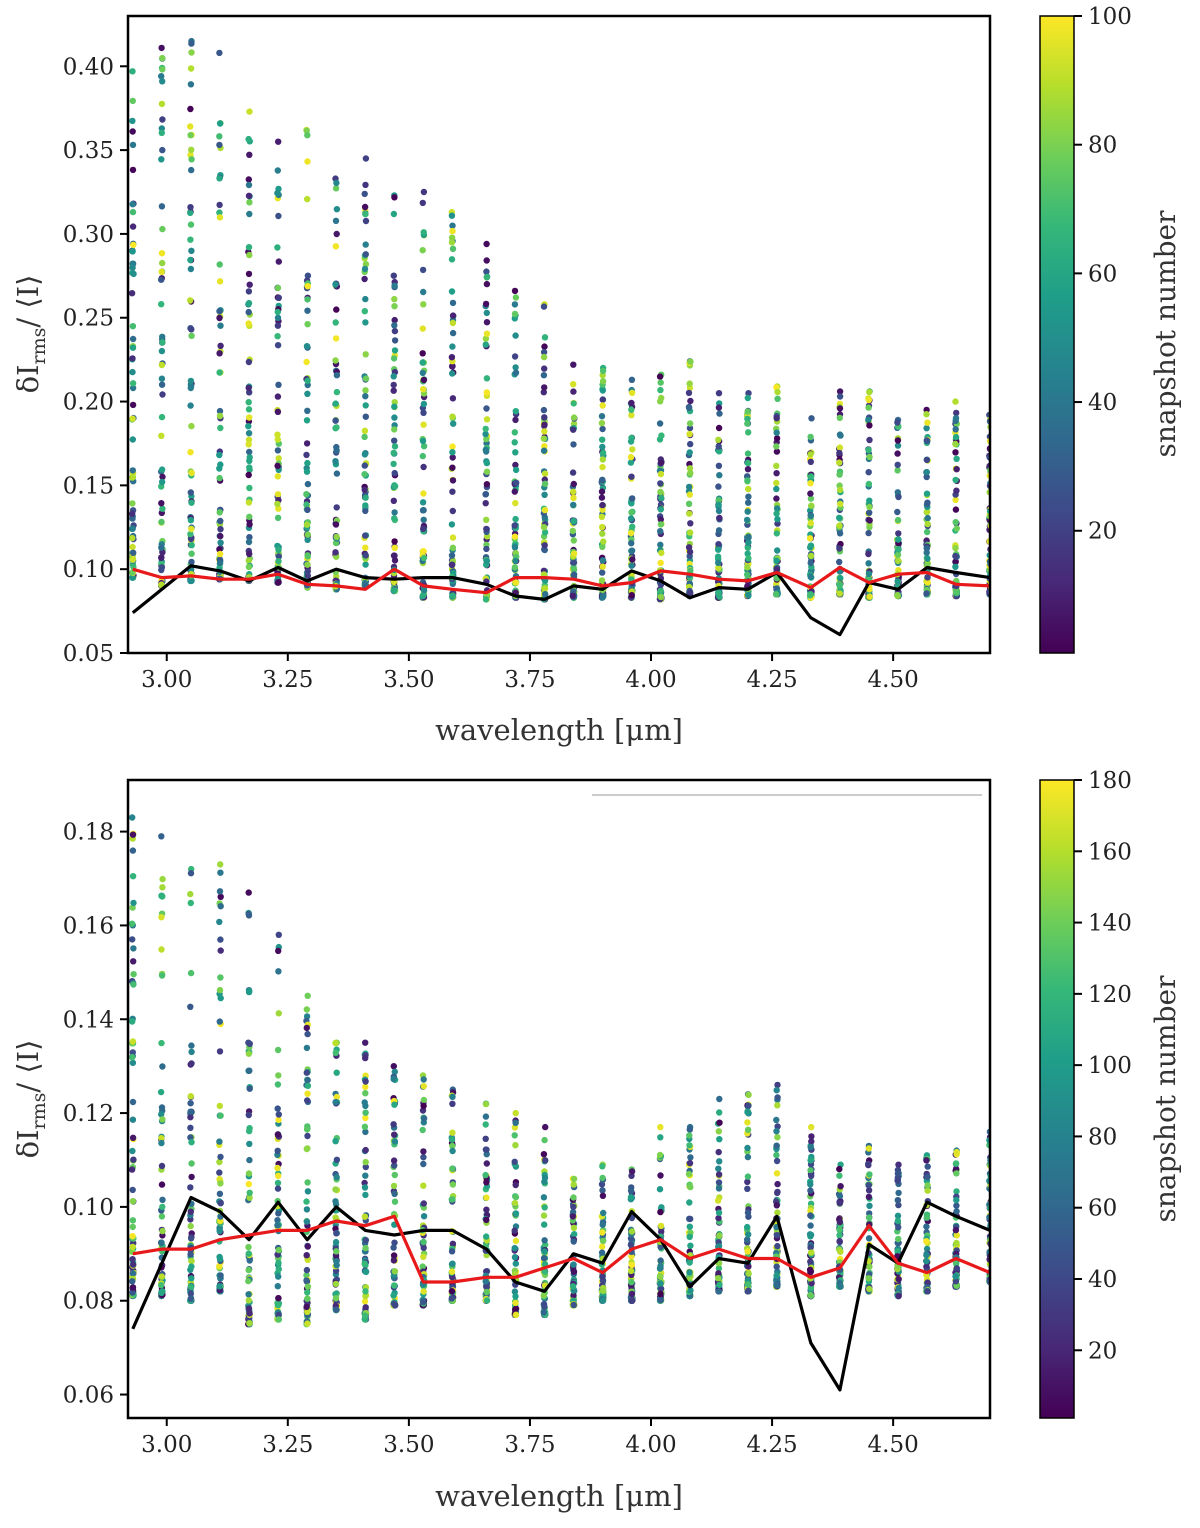  Describe the element at coordinates (529, 680) in the screenshot. I see `x-tick-label: 3.75` at that location.